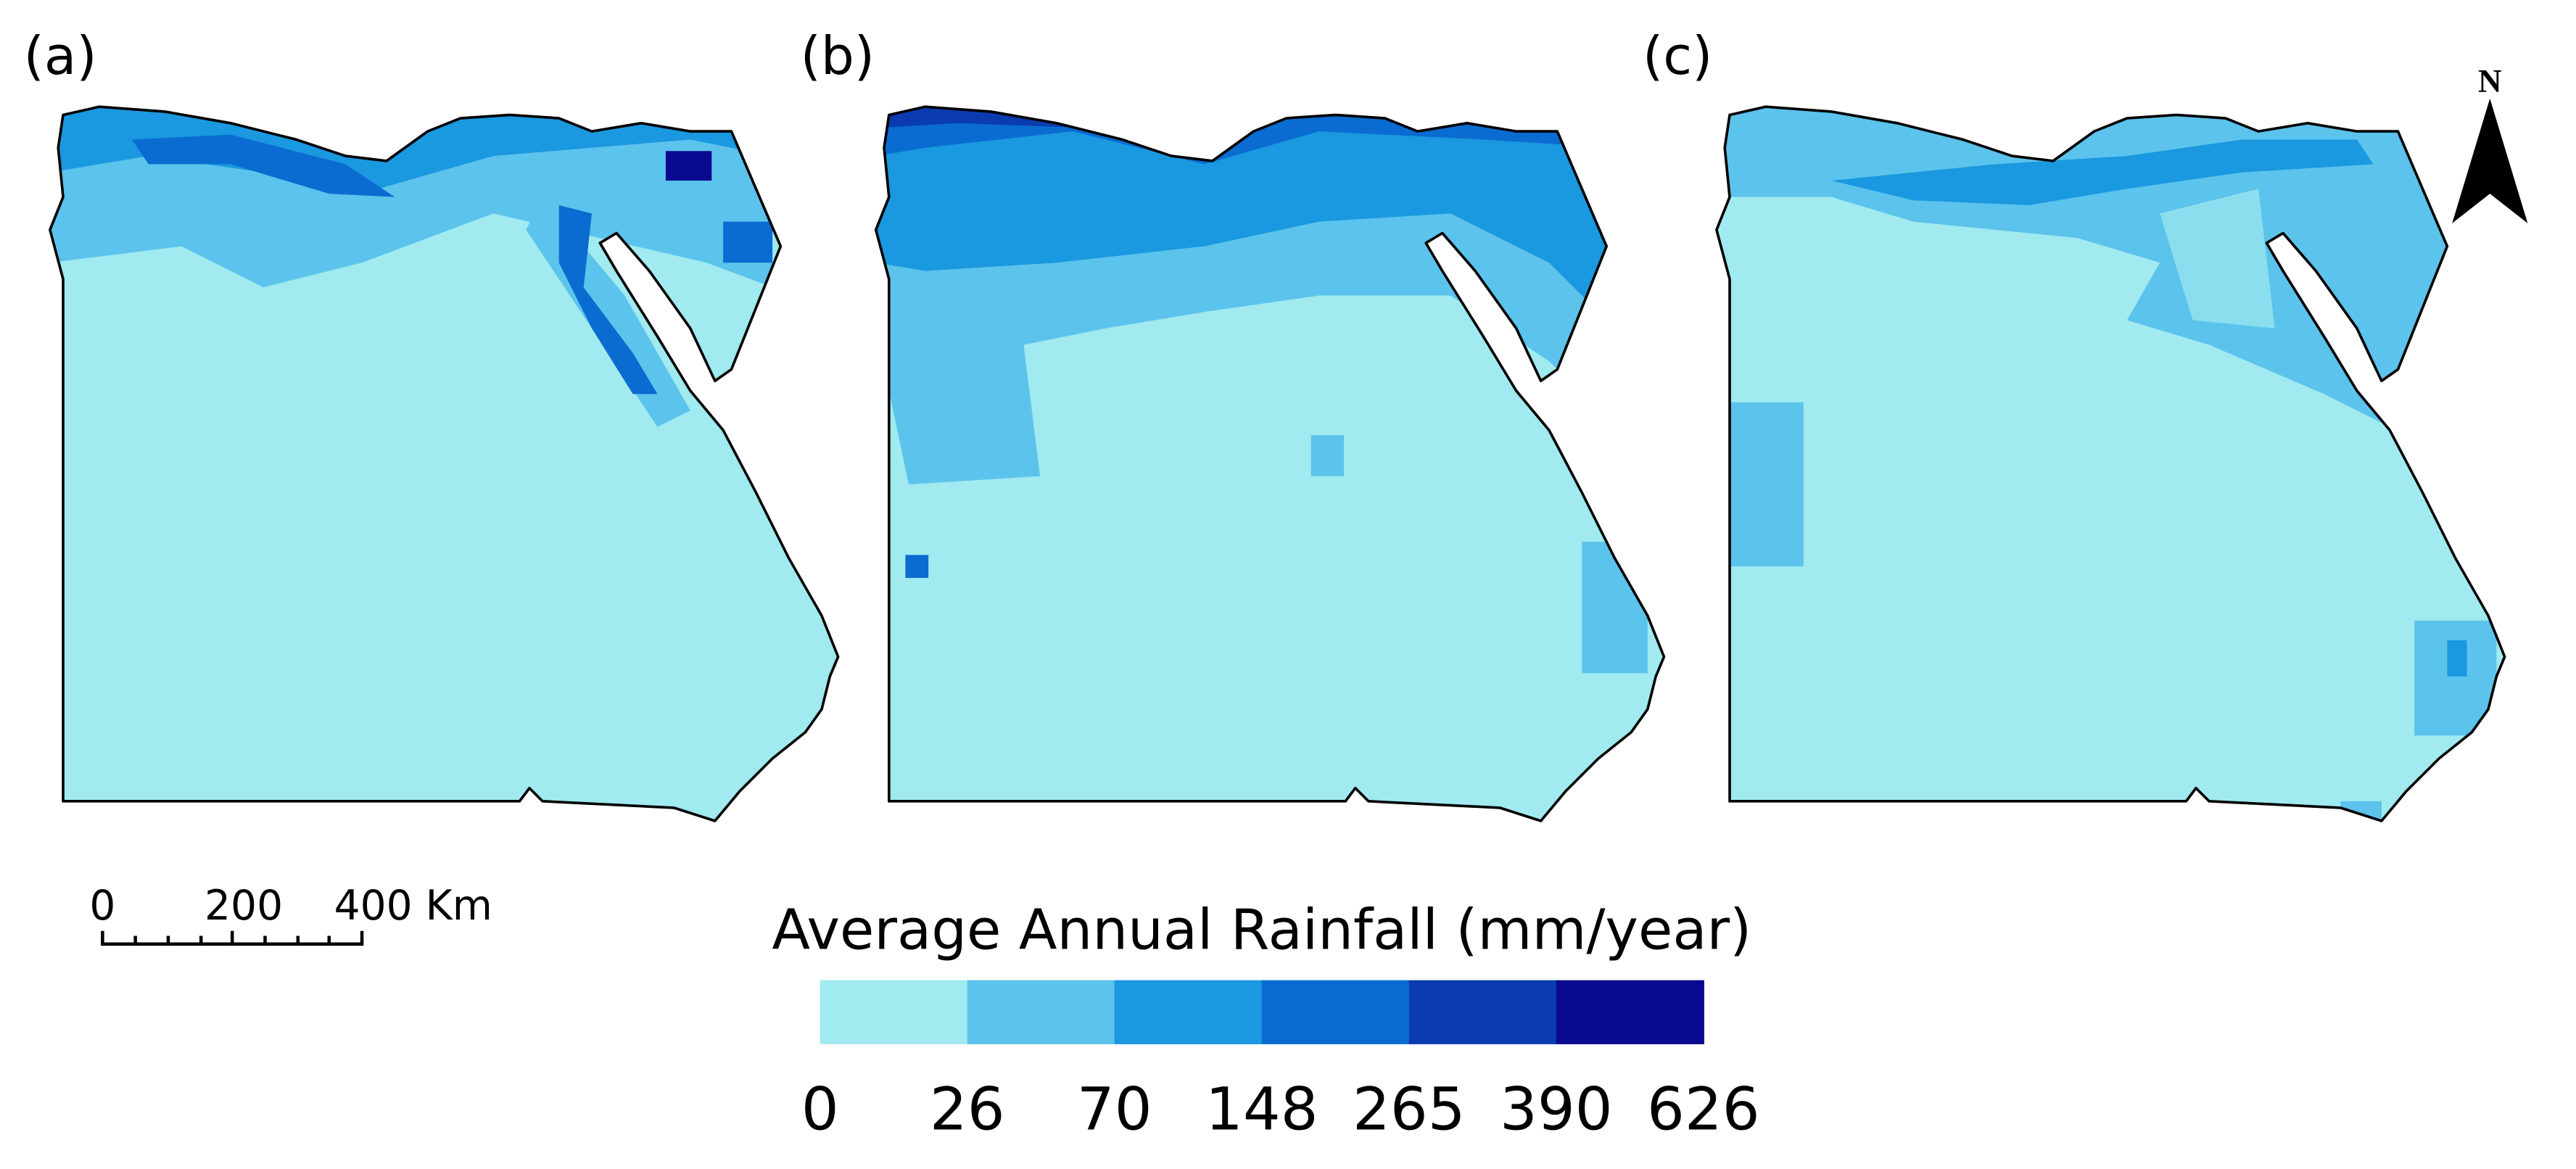  What do you see at coordinates (1280, 1062) in the screenshot?
I see `legend: 0 26 70 148 265 390 626` at bounding box center [1280, 1062].